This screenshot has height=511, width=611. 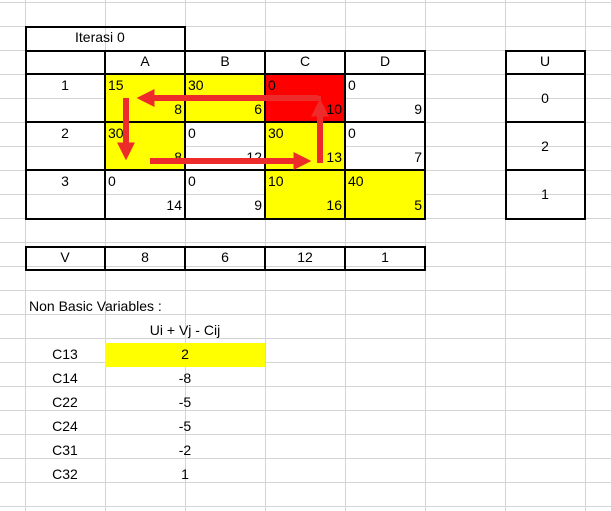 I want to click on allocation-1b: 30, so click(x=196, y=85).